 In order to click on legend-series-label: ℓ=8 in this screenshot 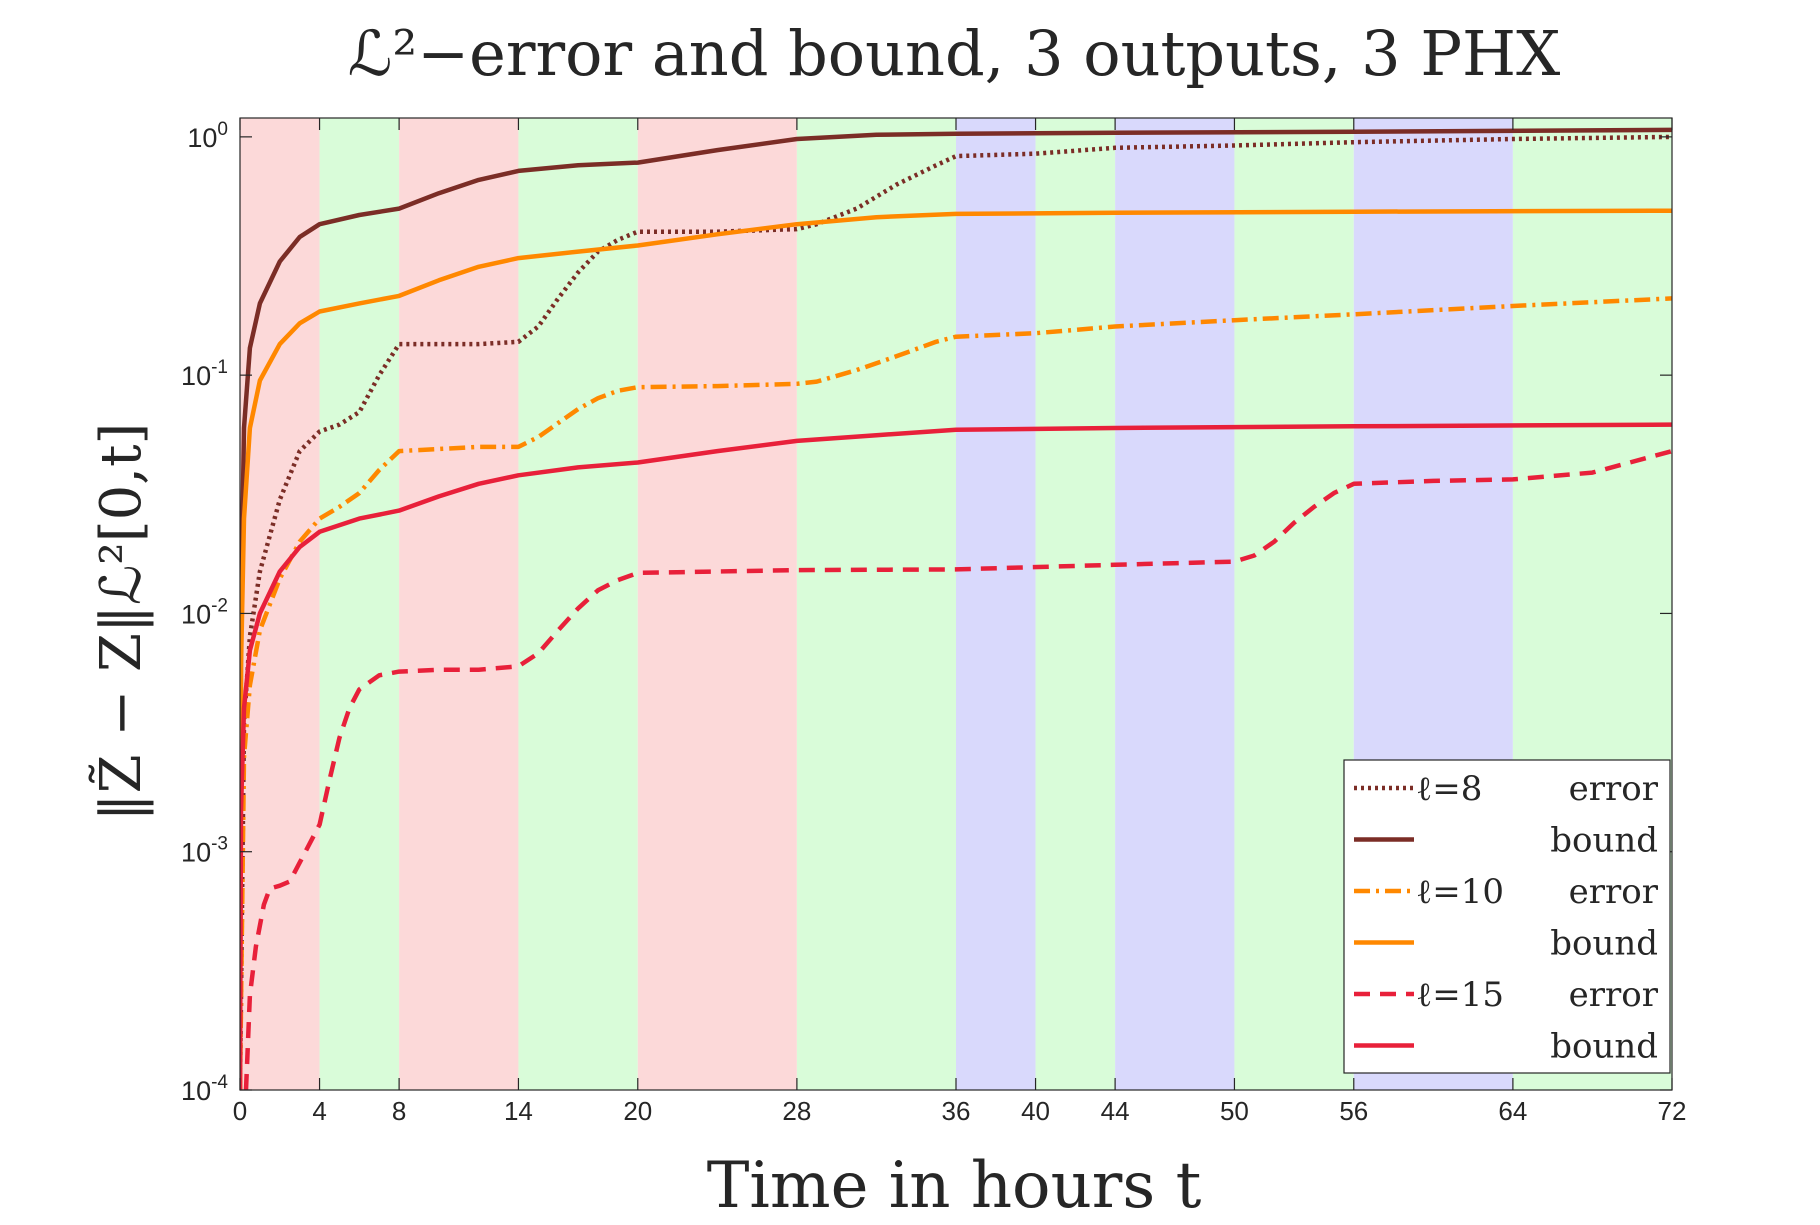, I will do `click(1449, 789)`.